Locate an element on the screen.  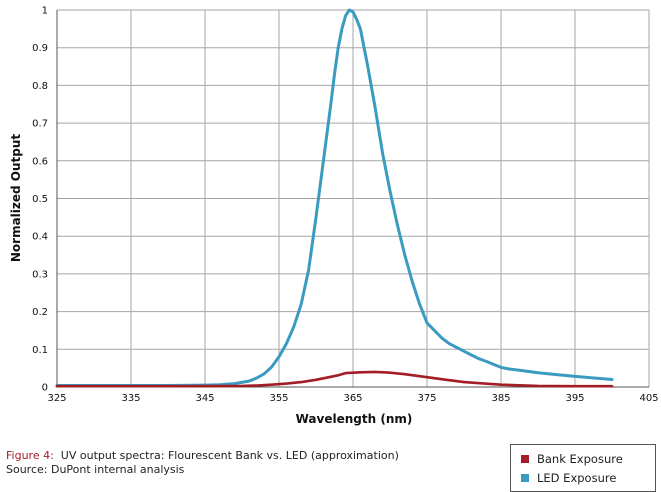
legend-label-bank: Bank Exposure is located at coordinates (580, 458).